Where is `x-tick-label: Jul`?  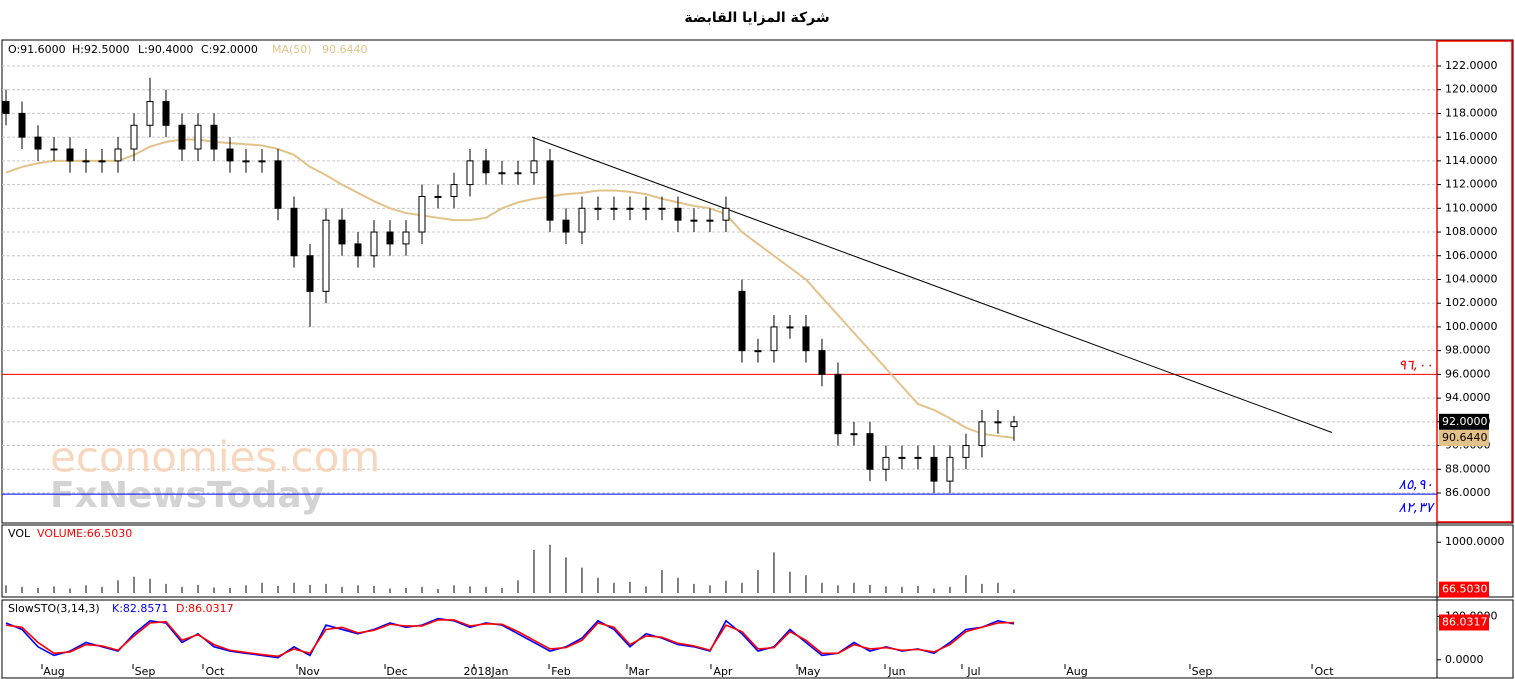
x-tick-label: Jul is located at coordinates (973, 671).